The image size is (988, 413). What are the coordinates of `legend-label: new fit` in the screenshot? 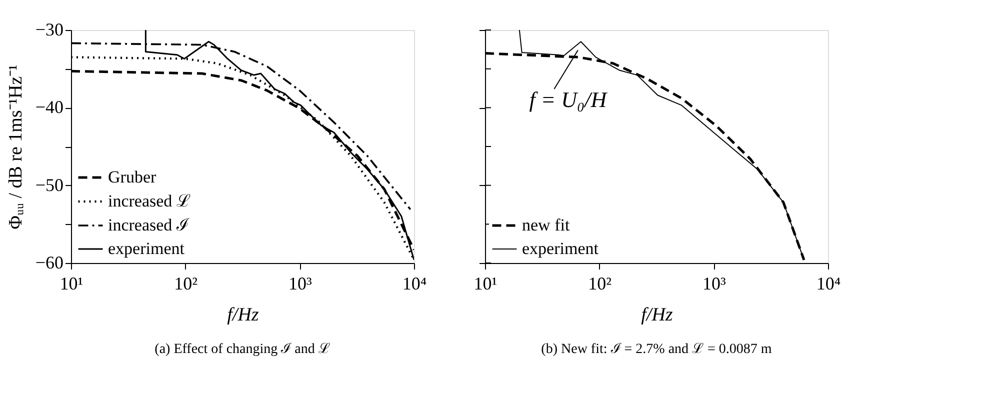 It's located at (546, 225).